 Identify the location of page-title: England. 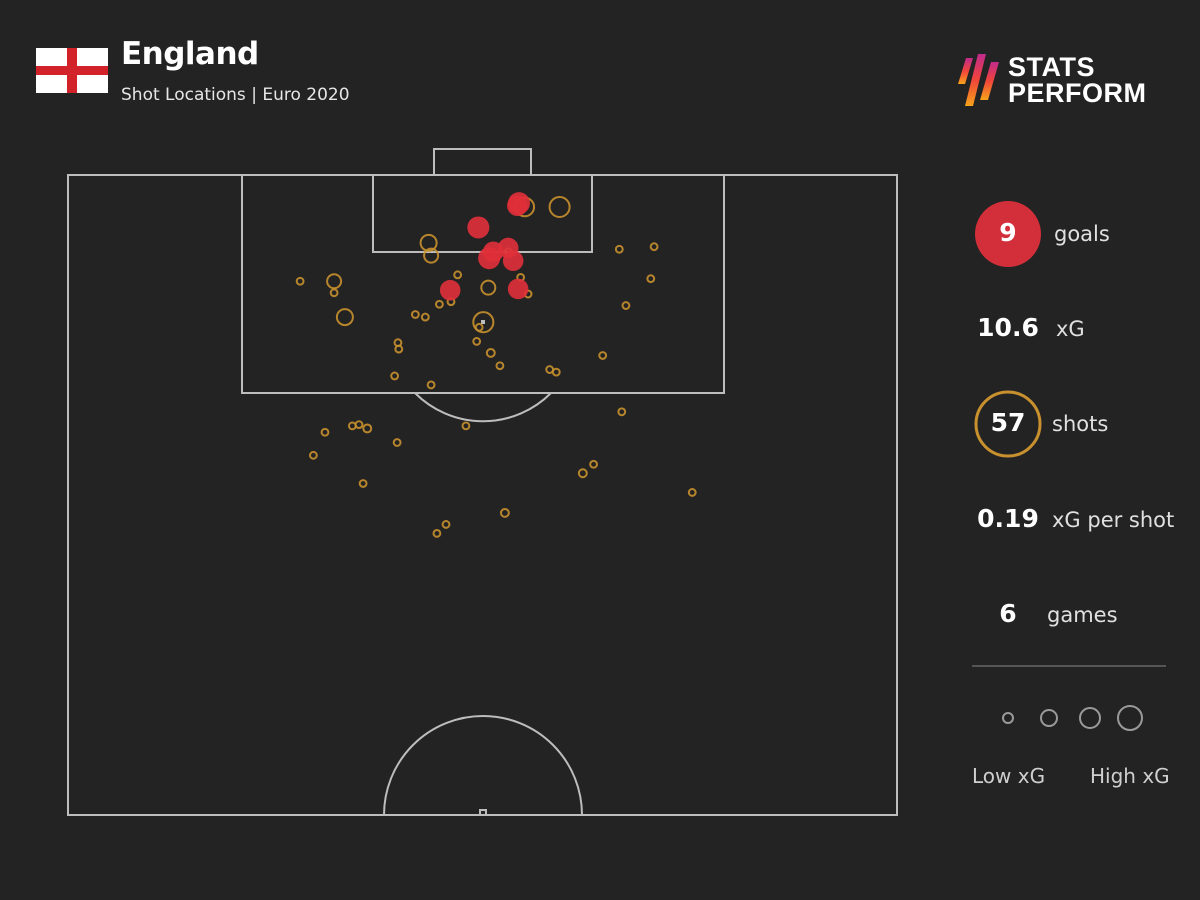
(190, 54).